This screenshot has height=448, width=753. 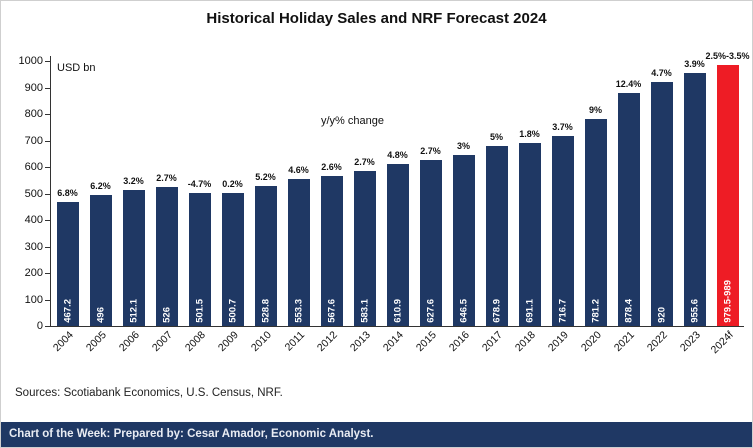 I want to click on bar-value-label: 878.4, so click(x=628, y=311).